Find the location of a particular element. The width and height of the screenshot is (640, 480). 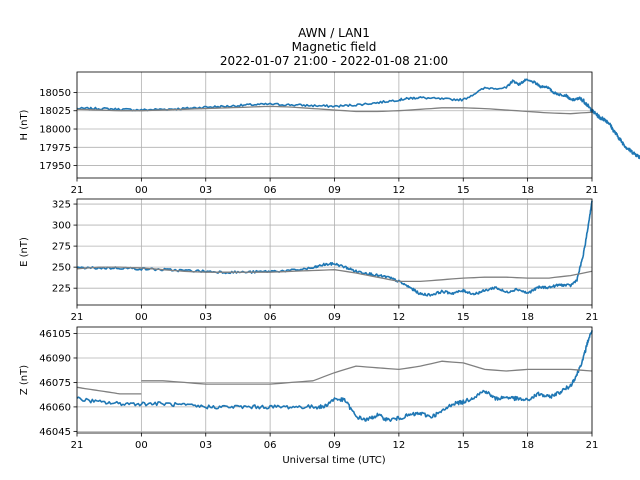

z-x-tick-label: 15 is located at coordinates (463, 445).